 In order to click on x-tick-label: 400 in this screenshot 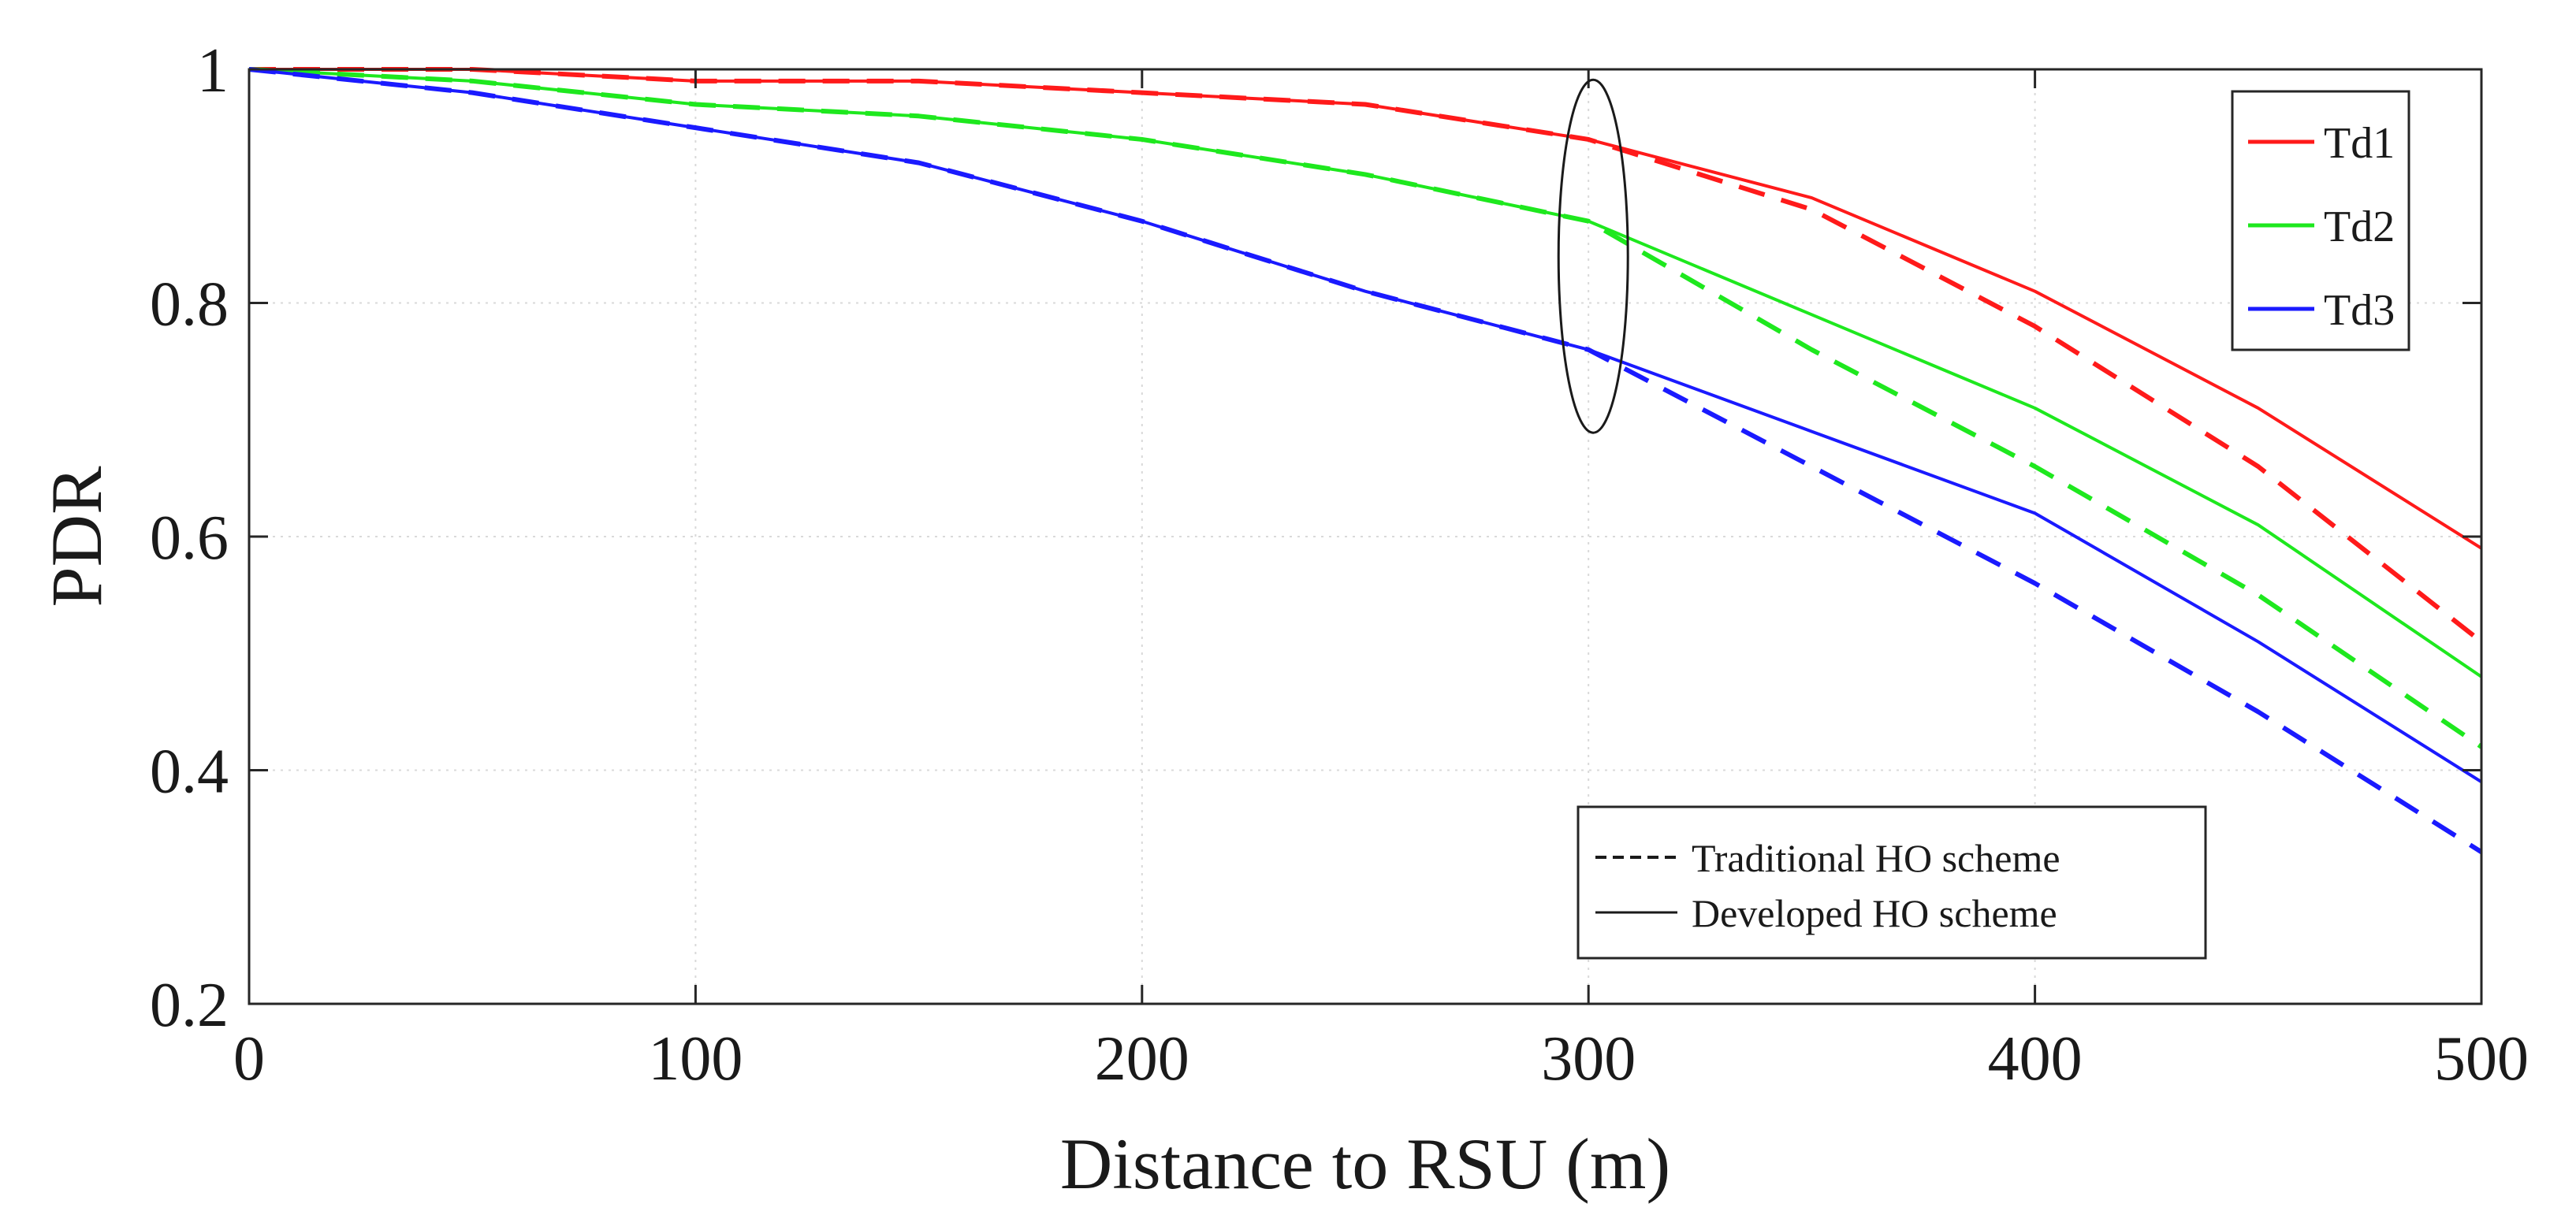, I will do `click(2035, 1059)`.